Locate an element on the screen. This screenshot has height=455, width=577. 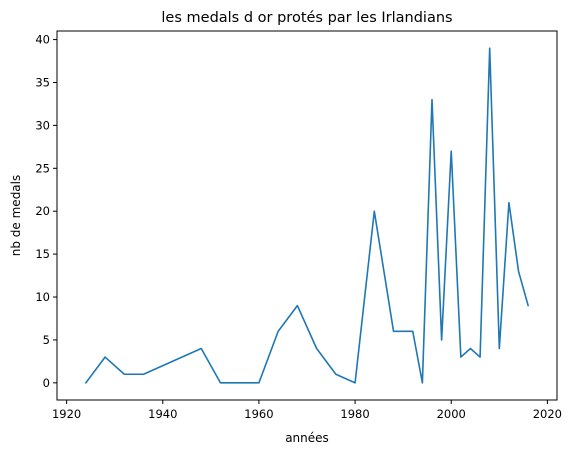
y-tick-label: 25 is located at coordinates (42, 168).